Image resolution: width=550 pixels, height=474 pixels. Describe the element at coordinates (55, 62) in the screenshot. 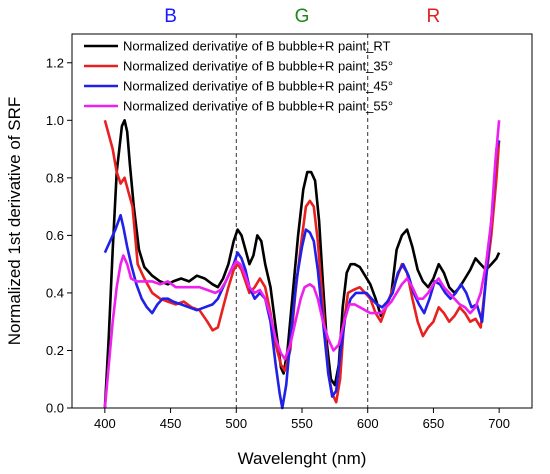

I see `y-tick-label: 1.2` at that location.